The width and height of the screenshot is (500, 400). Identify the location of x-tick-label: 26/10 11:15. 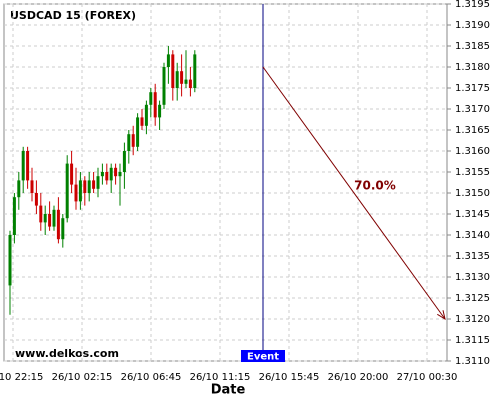
(220, 377).